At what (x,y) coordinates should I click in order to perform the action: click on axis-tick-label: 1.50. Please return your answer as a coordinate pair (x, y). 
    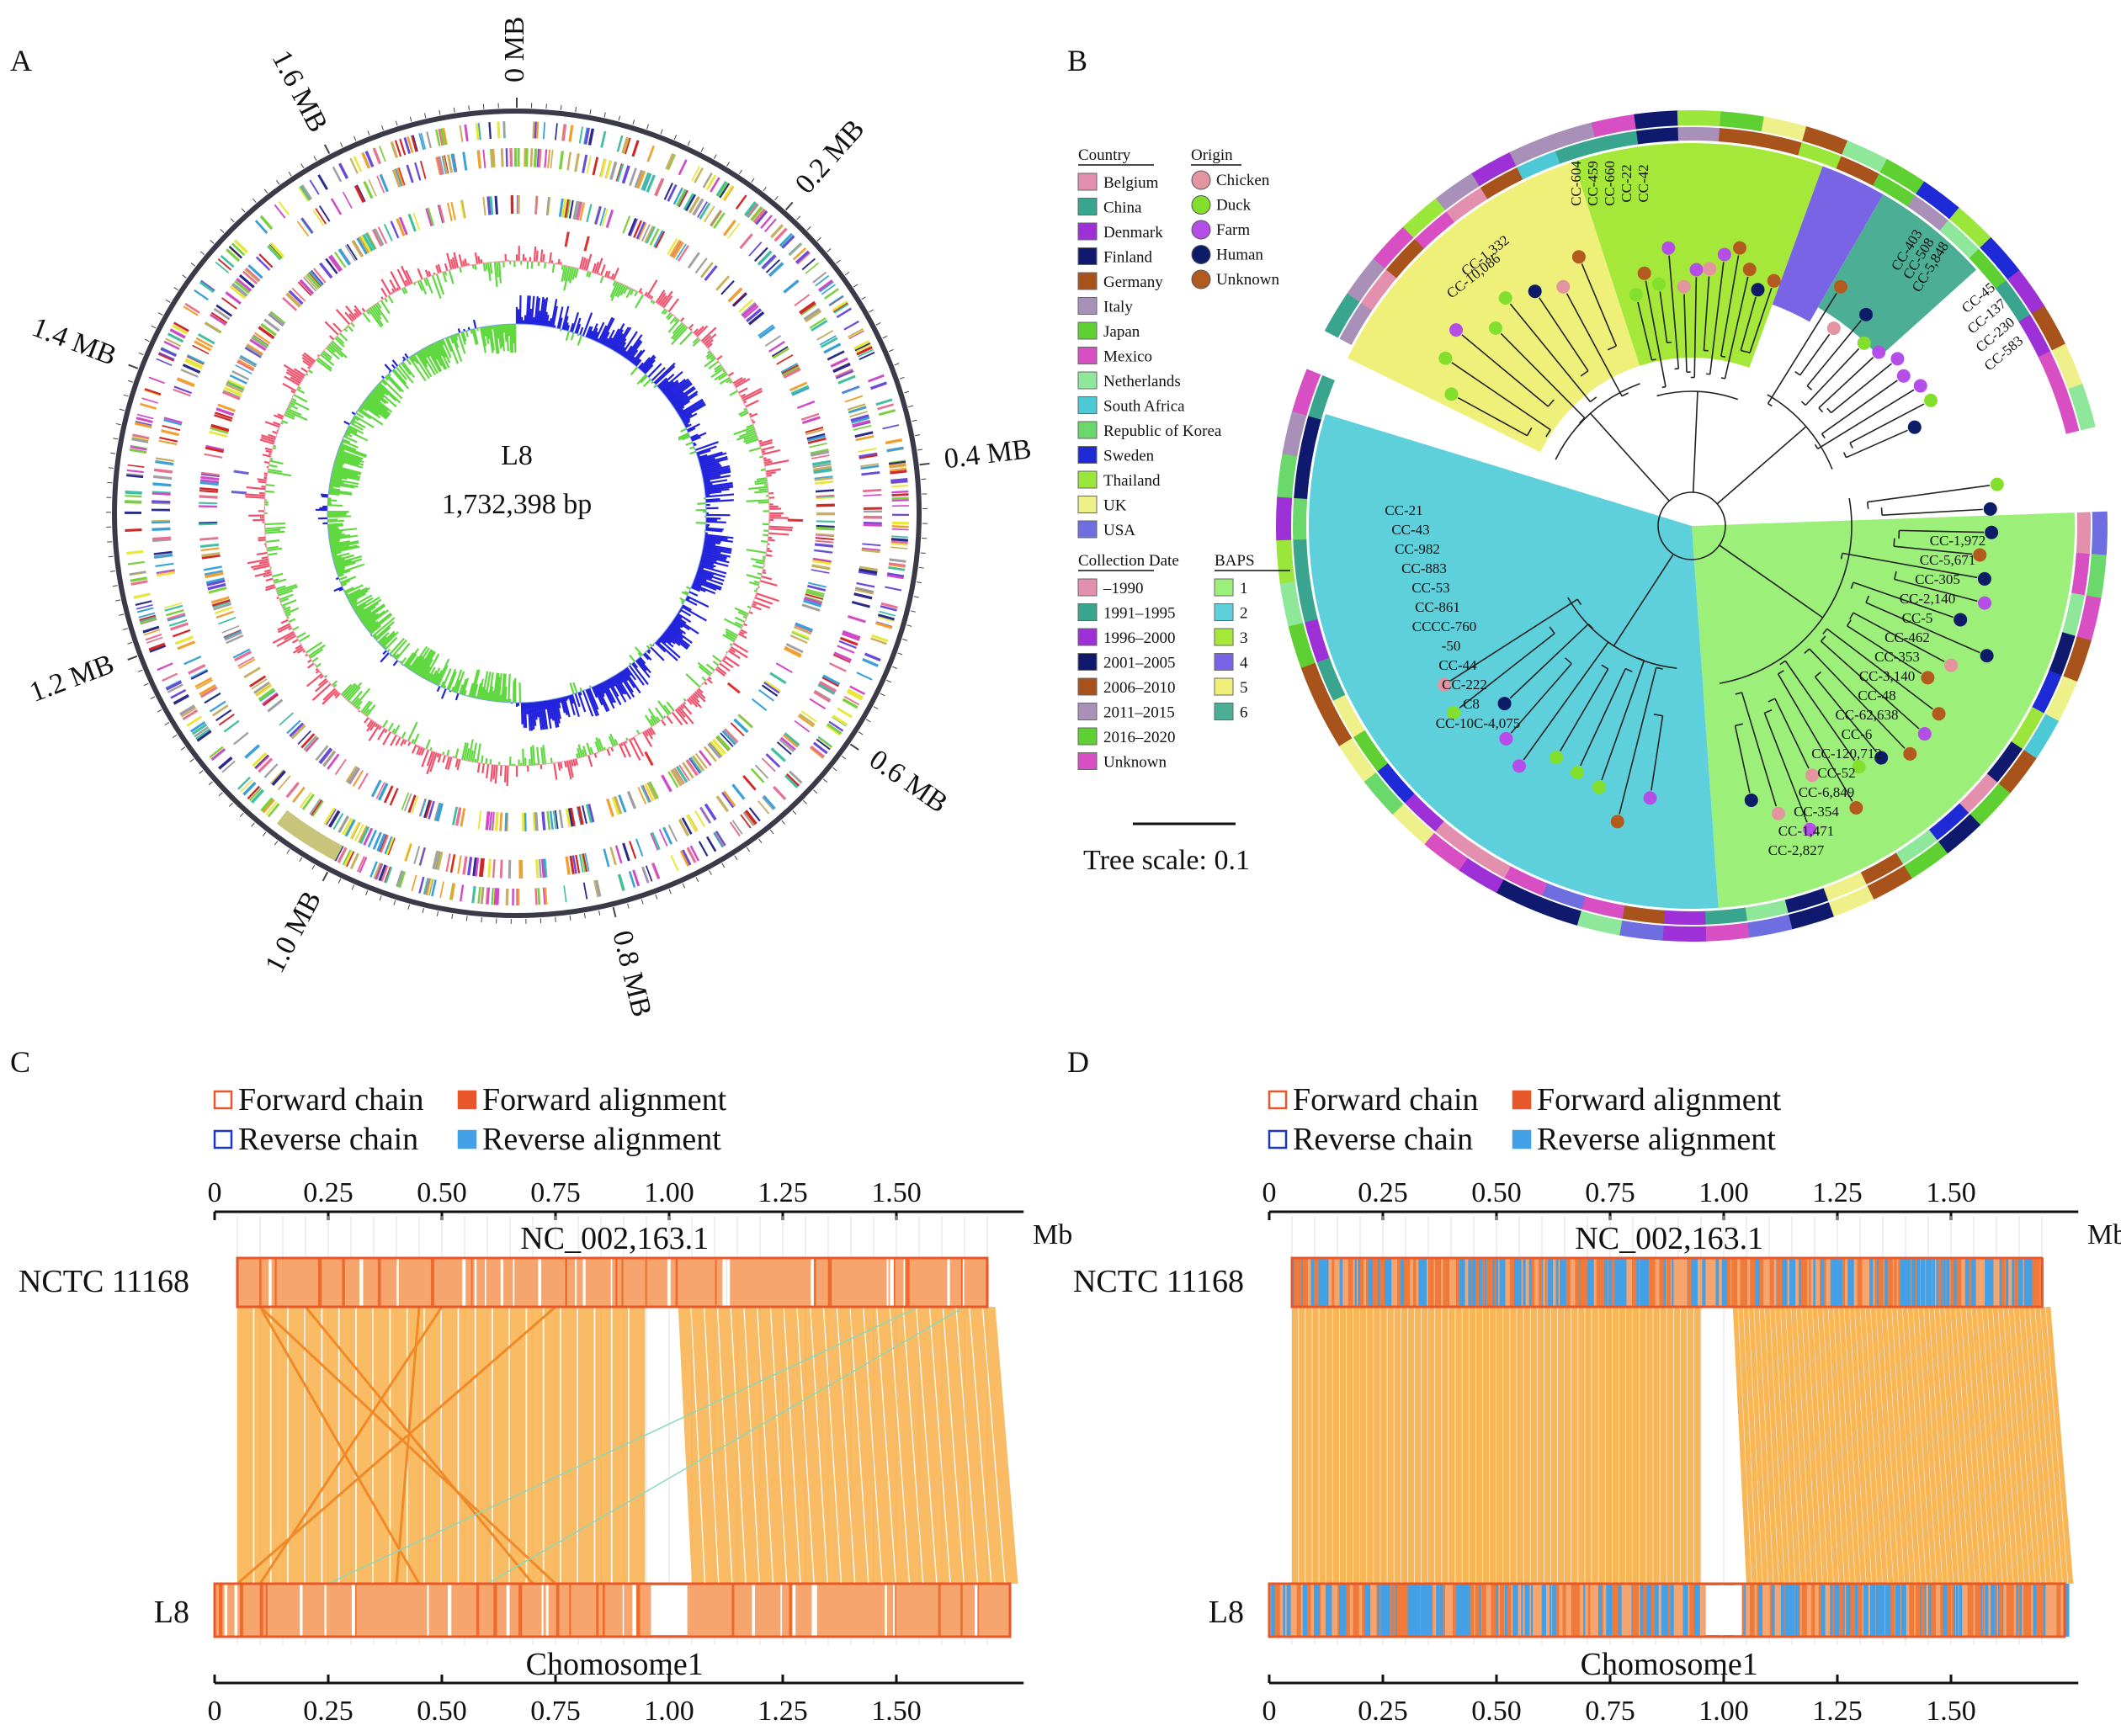
    Looking at the image, I should click on (896, 1192).